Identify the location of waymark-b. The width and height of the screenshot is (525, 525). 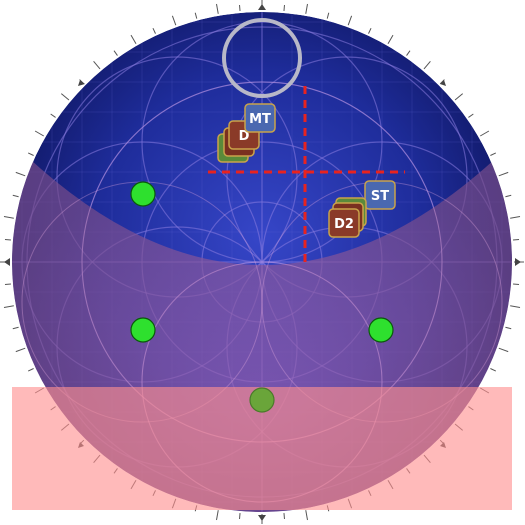
(143, 330).